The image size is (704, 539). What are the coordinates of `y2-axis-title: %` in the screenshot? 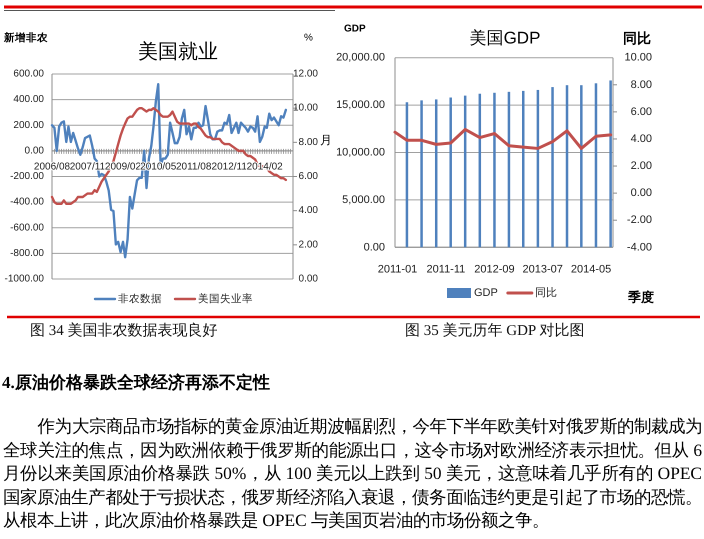 It's located at (308, 38).